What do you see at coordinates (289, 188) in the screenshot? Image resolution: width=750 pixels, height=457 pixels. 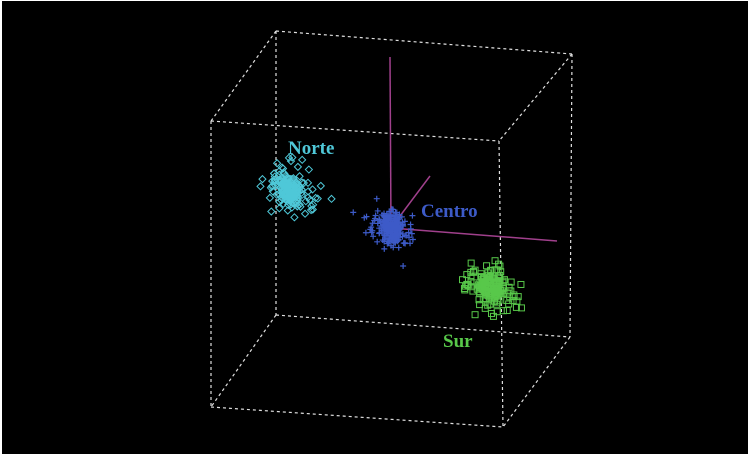 I see `cluster-core-norte` at bounding box center [289, 188].